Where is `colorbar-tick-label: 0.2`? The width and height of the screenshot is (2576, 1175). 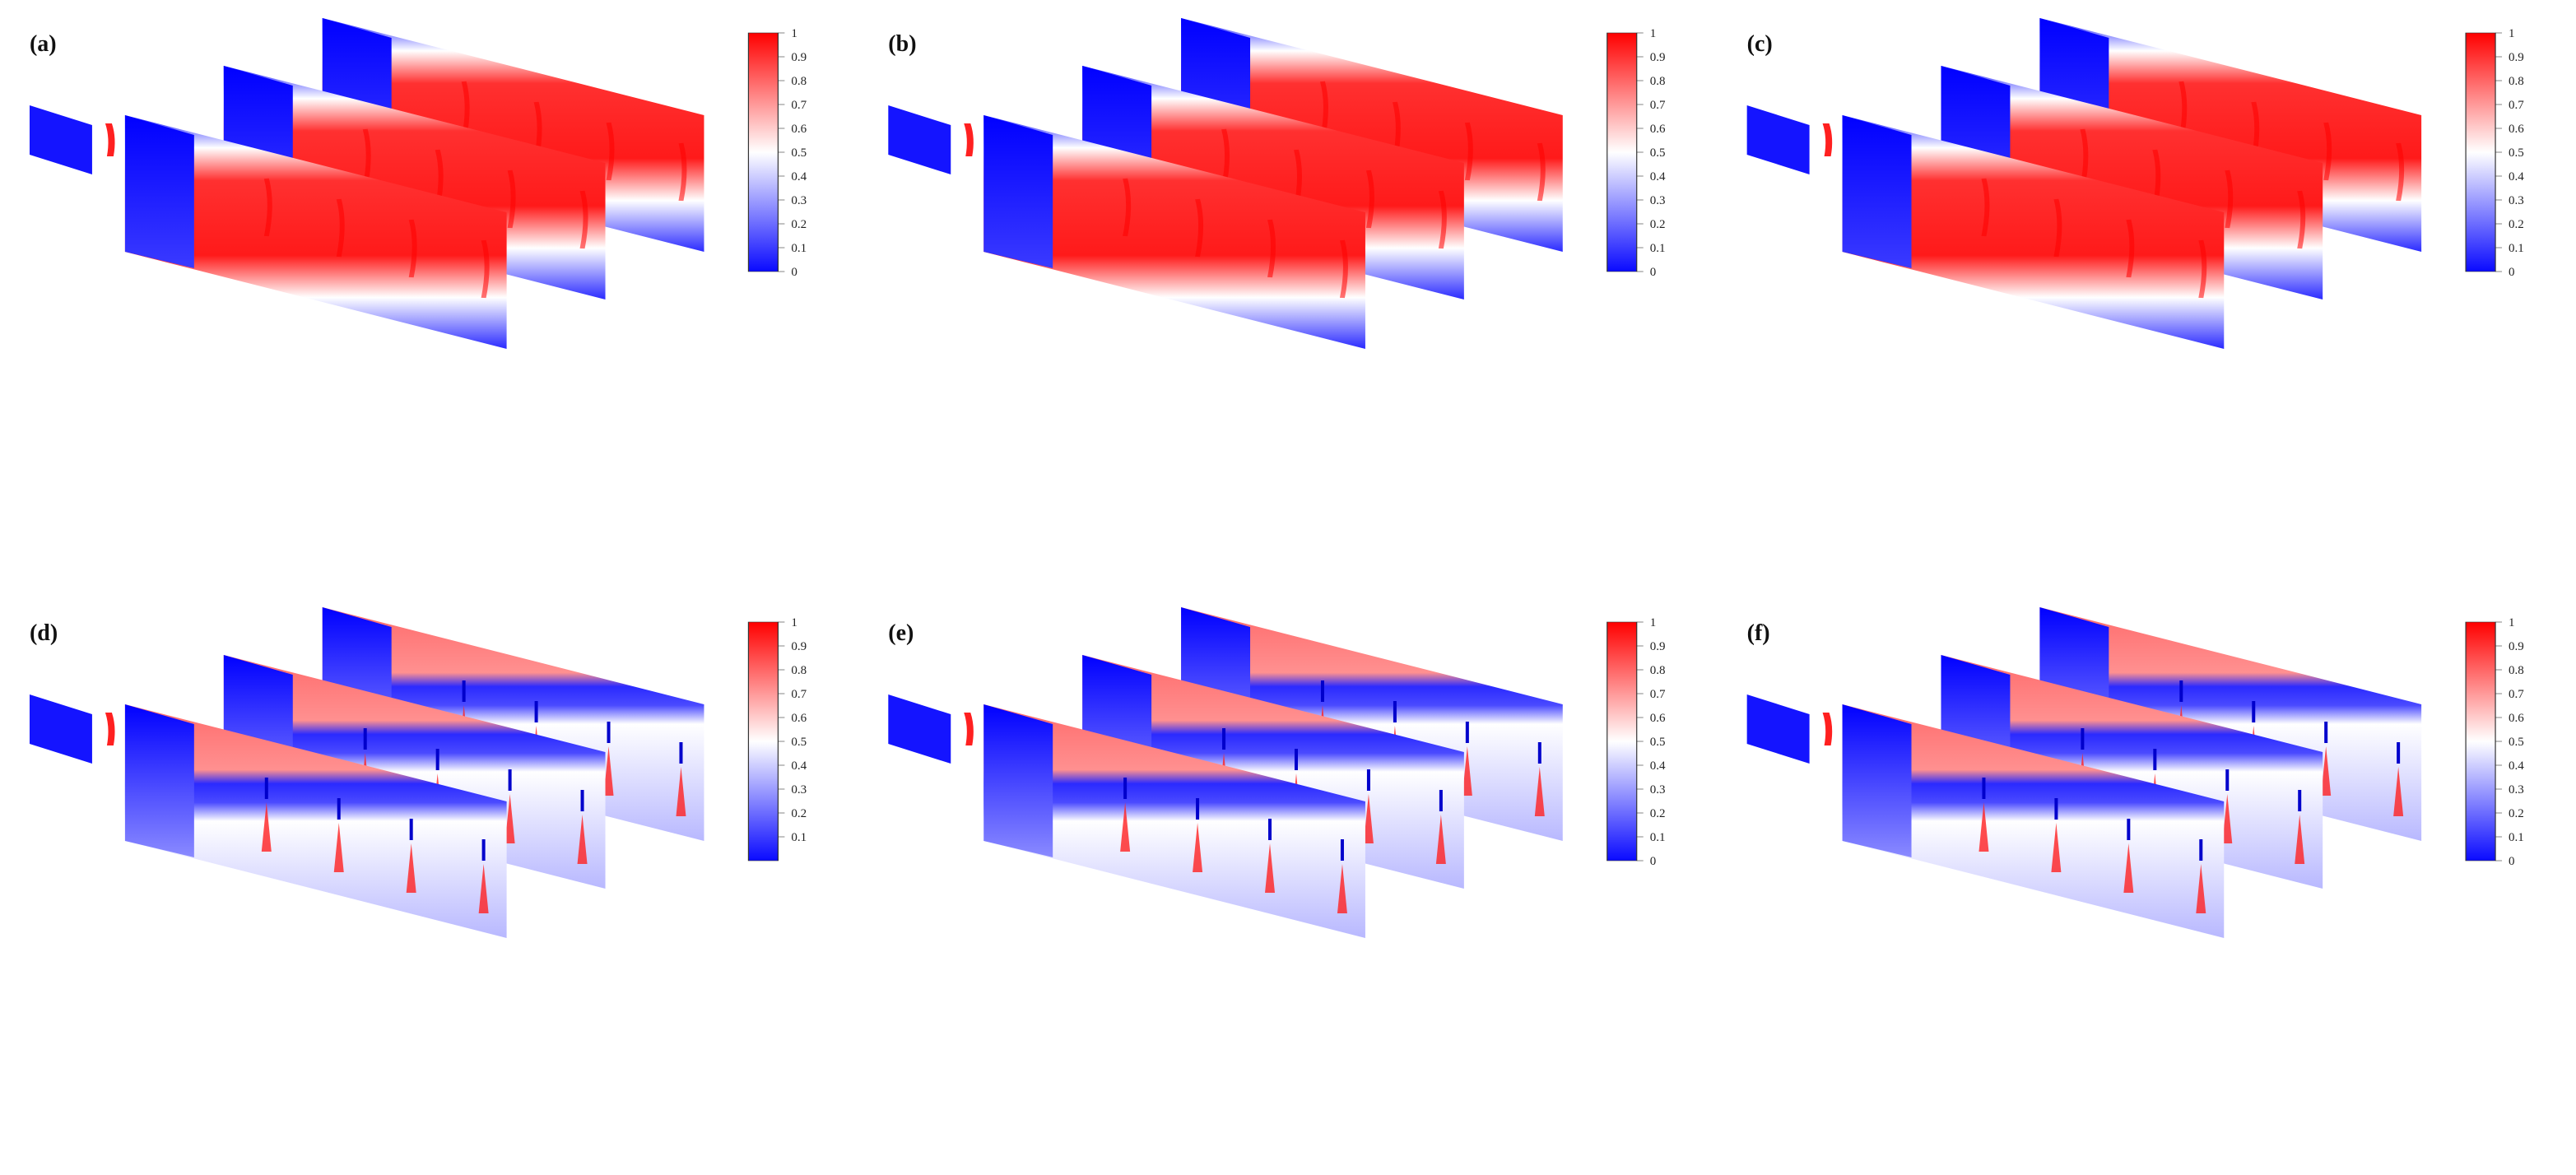 colorbar-tick-label: 0.2 is located at coordinates (799, 814).